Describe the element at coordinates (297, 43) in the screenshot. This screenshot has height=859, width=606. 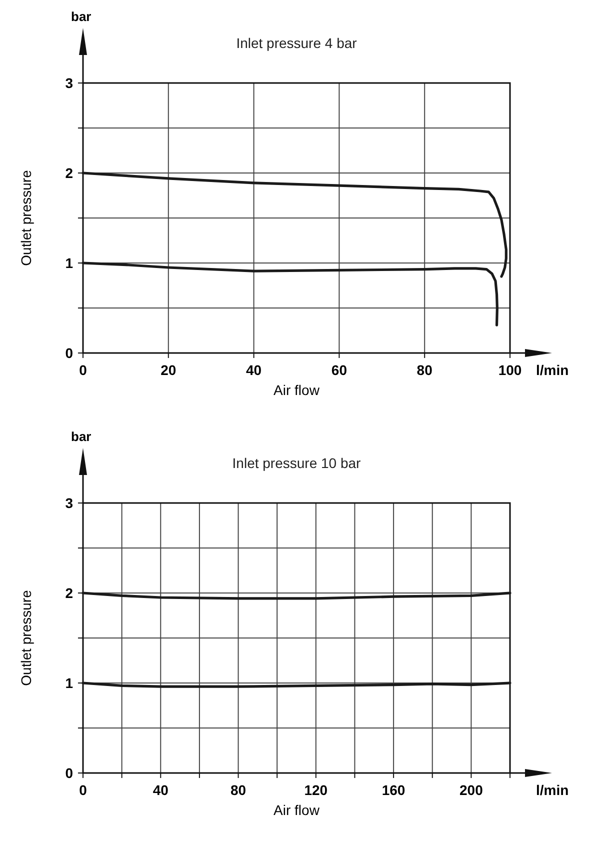
I see `chart-title: Inlet pressure 4 bar` at that location.